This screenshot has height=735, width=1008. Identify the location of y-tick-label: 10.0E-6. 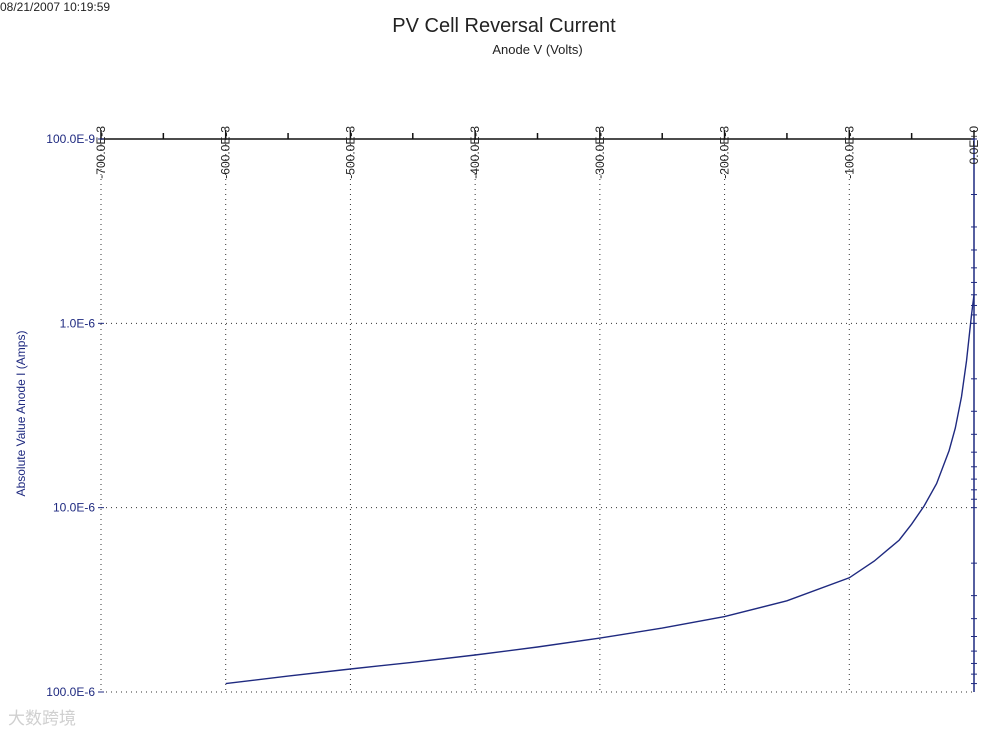
(74, 508).